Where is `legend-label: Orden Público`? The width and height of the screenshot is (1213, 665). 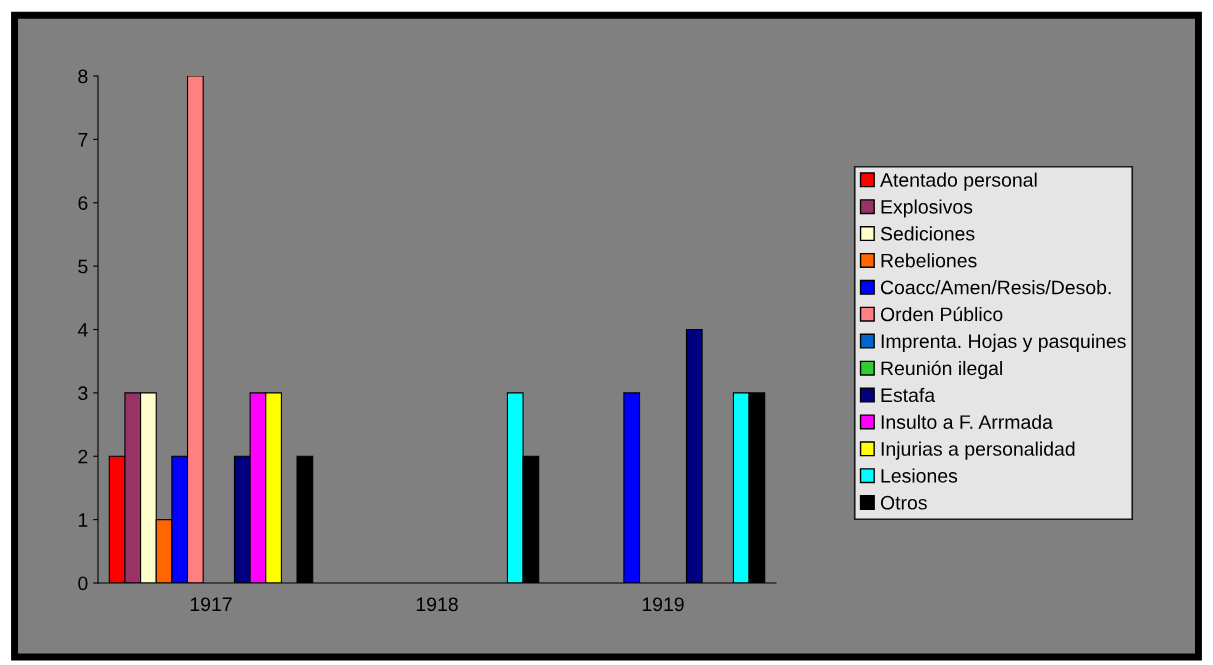
legend-label: Orden Público is located at coordinates (941, 314).